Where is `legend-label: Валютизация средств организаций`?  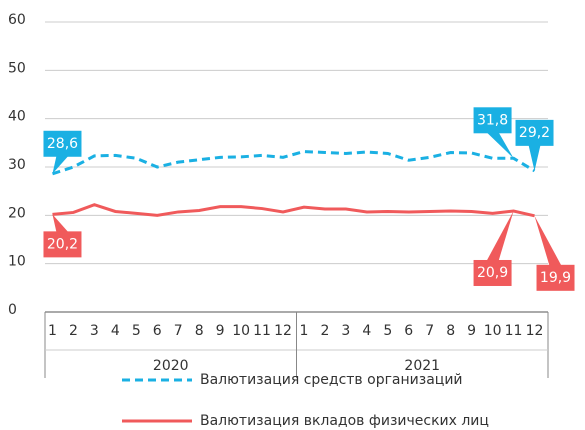
legend-label: Валютизация средств организаций is located at coordinates (331, 380).